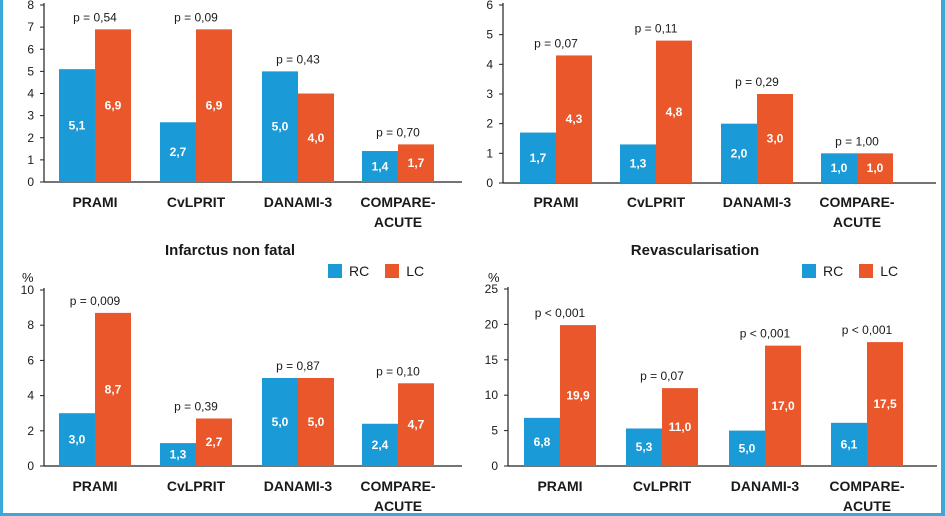 Image resolution: width=945 pixels, height=516 pixels. I want to click on p-value-label: p = 0,43, so click(298, 59).